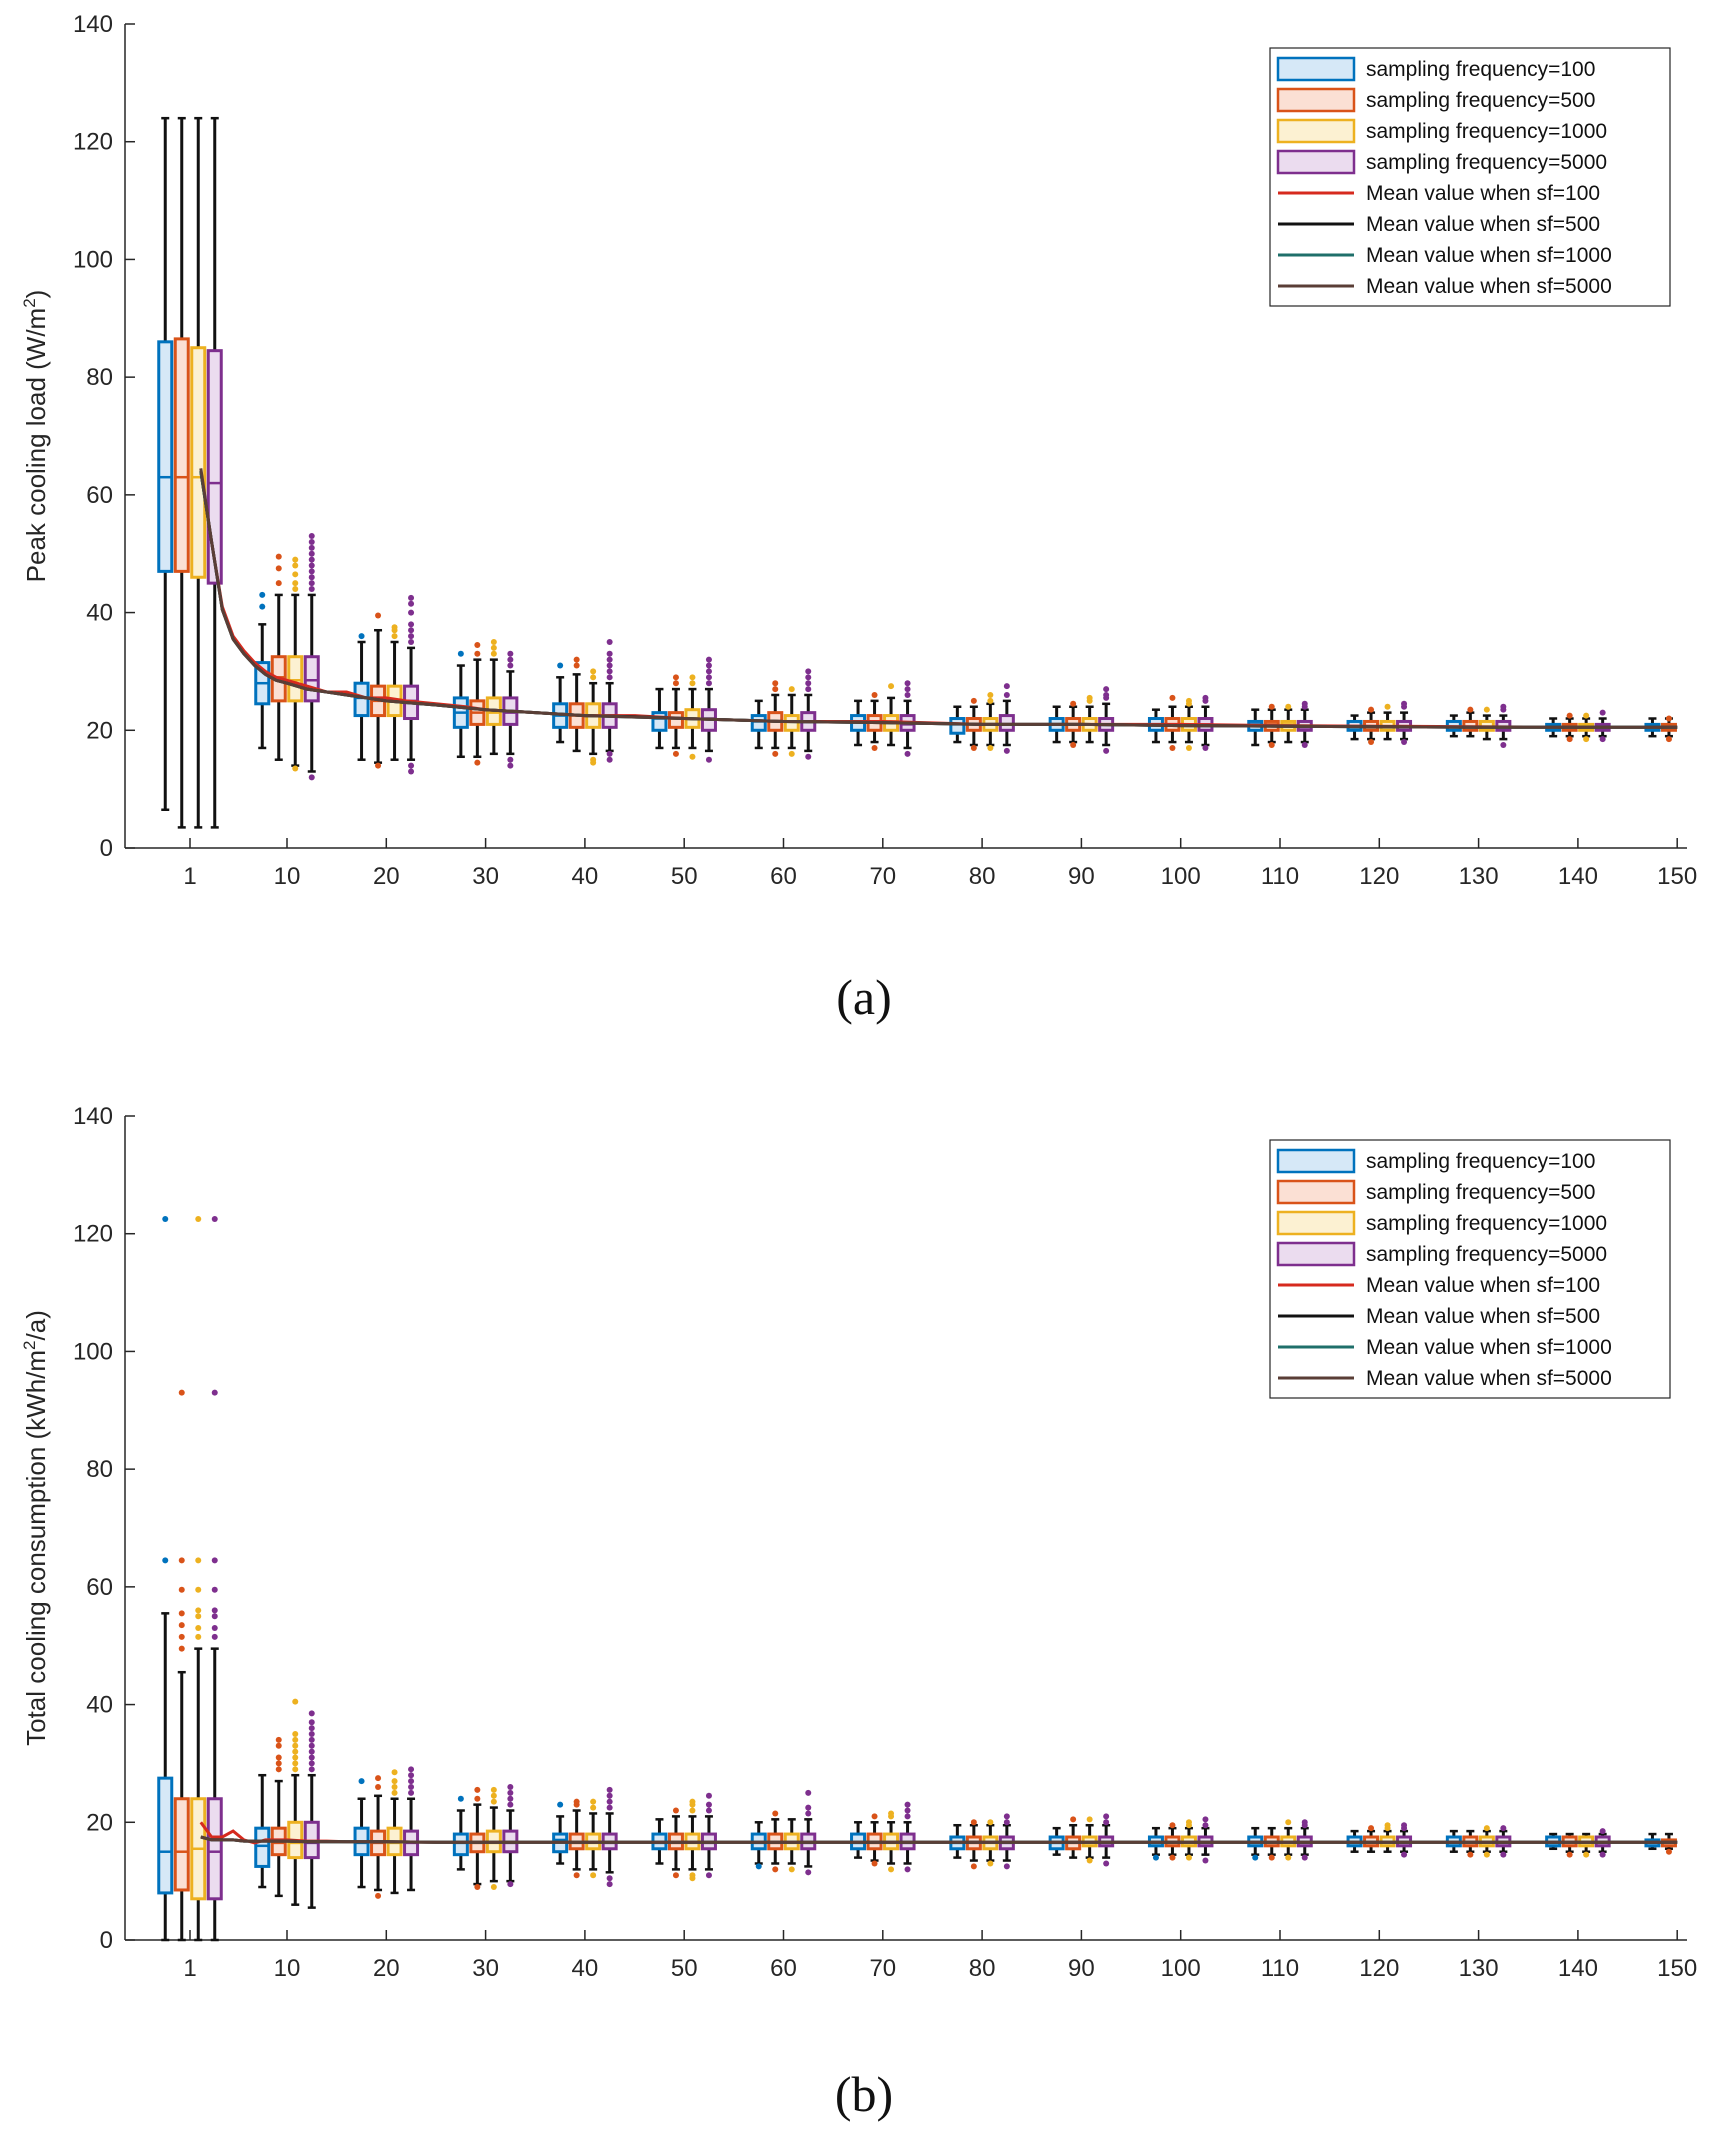 The image size is (1728, 2148). What do you see at coordinates (1479, 876) in the screenshot?
I see `x-tick-label: 130` at bounding box center [1479, 876].